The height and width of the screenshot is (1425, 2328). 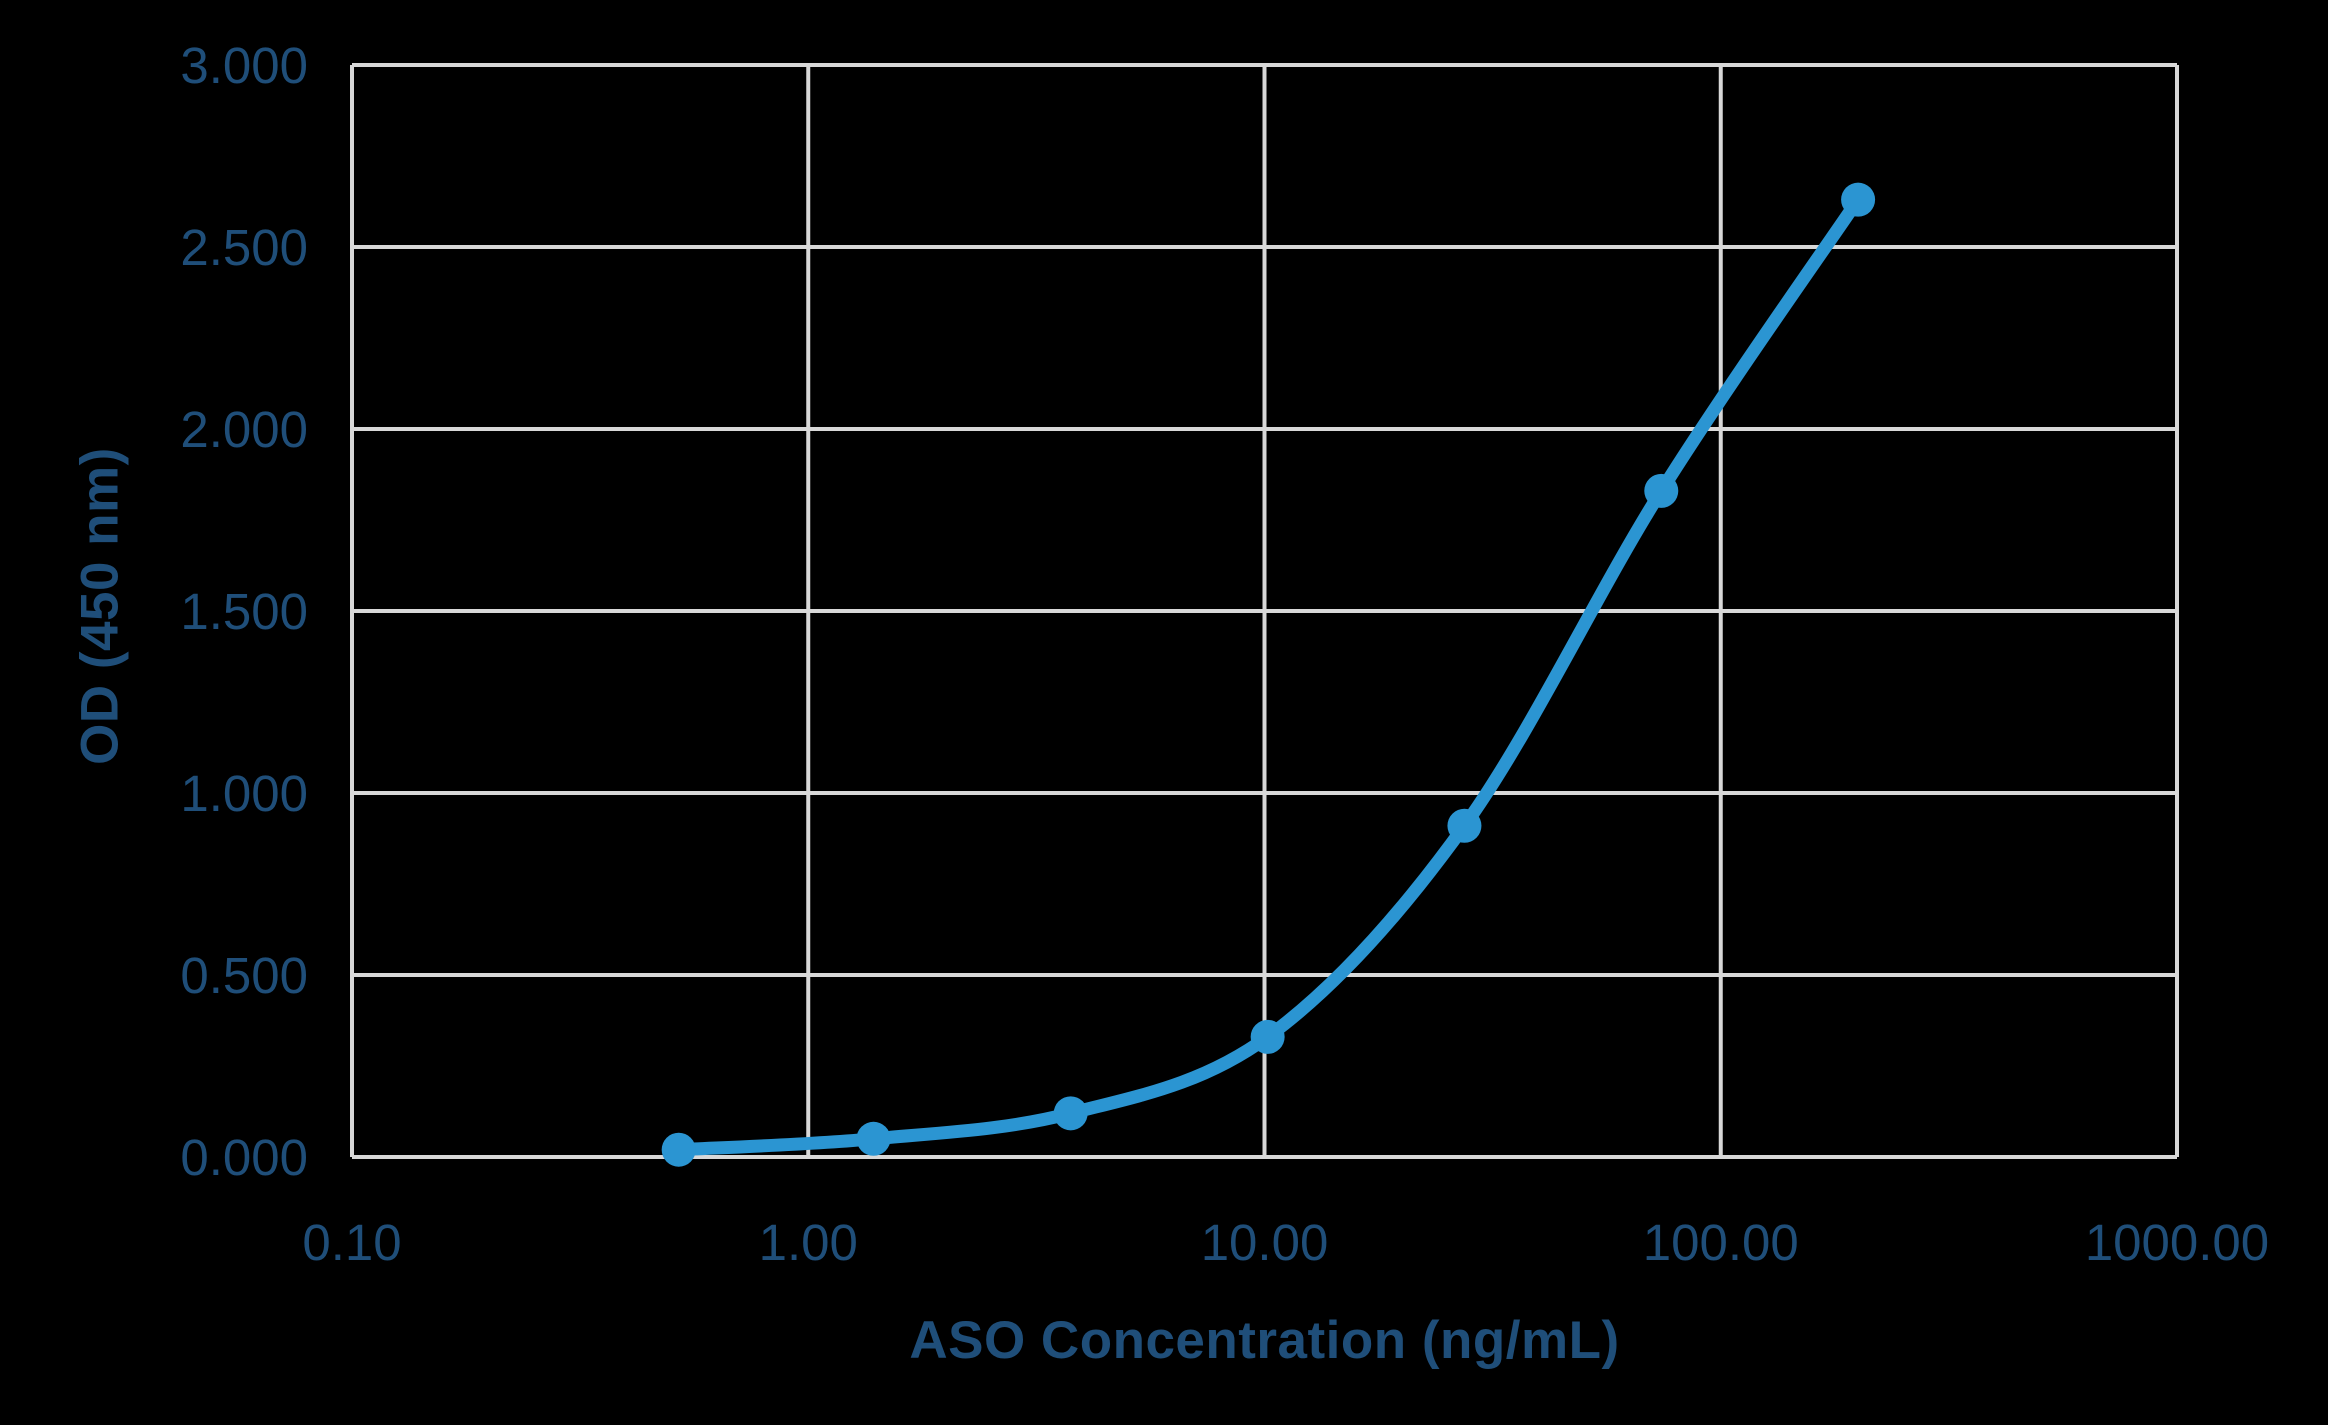 I want to click on x-tick-label: 10.00, so click(x=1265, y=1242).